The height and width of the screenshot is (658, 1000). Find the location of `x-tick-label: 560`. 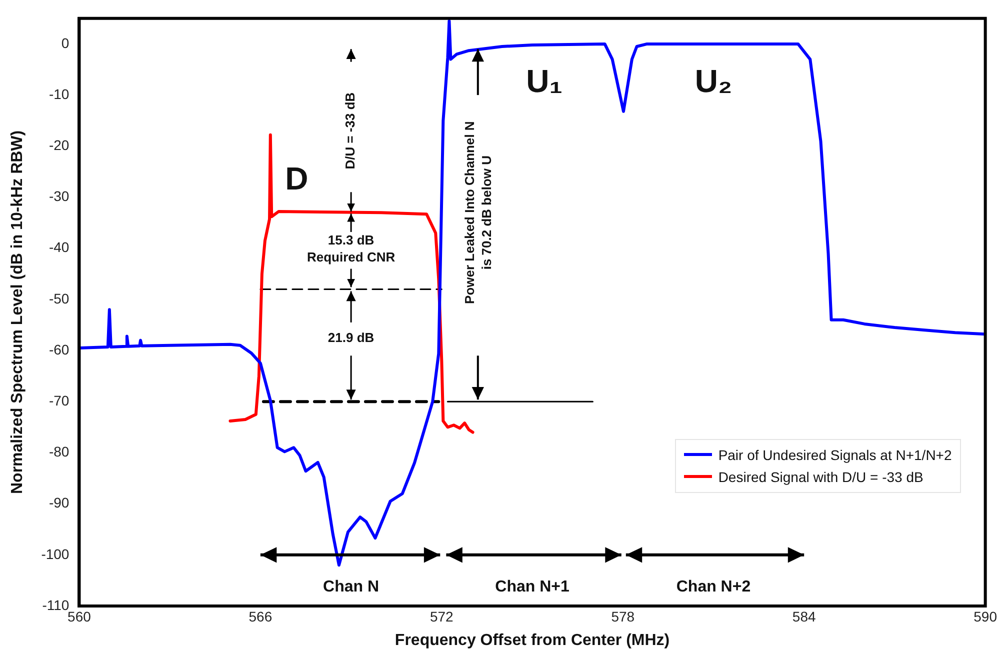

x-tick-label: 560 is located at coordinates (80, 616).